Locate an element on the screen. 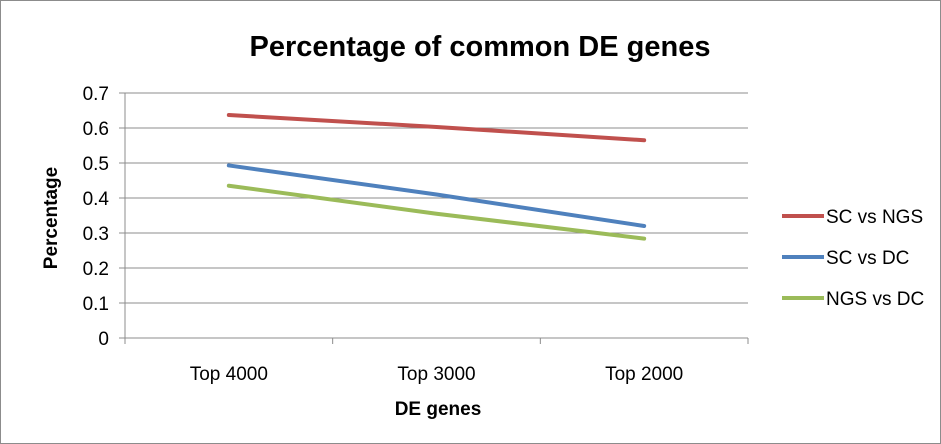 The width and height of the screenshot is (941, 444). y-tick-label: 0.2 is located at coordinates (96, 269).